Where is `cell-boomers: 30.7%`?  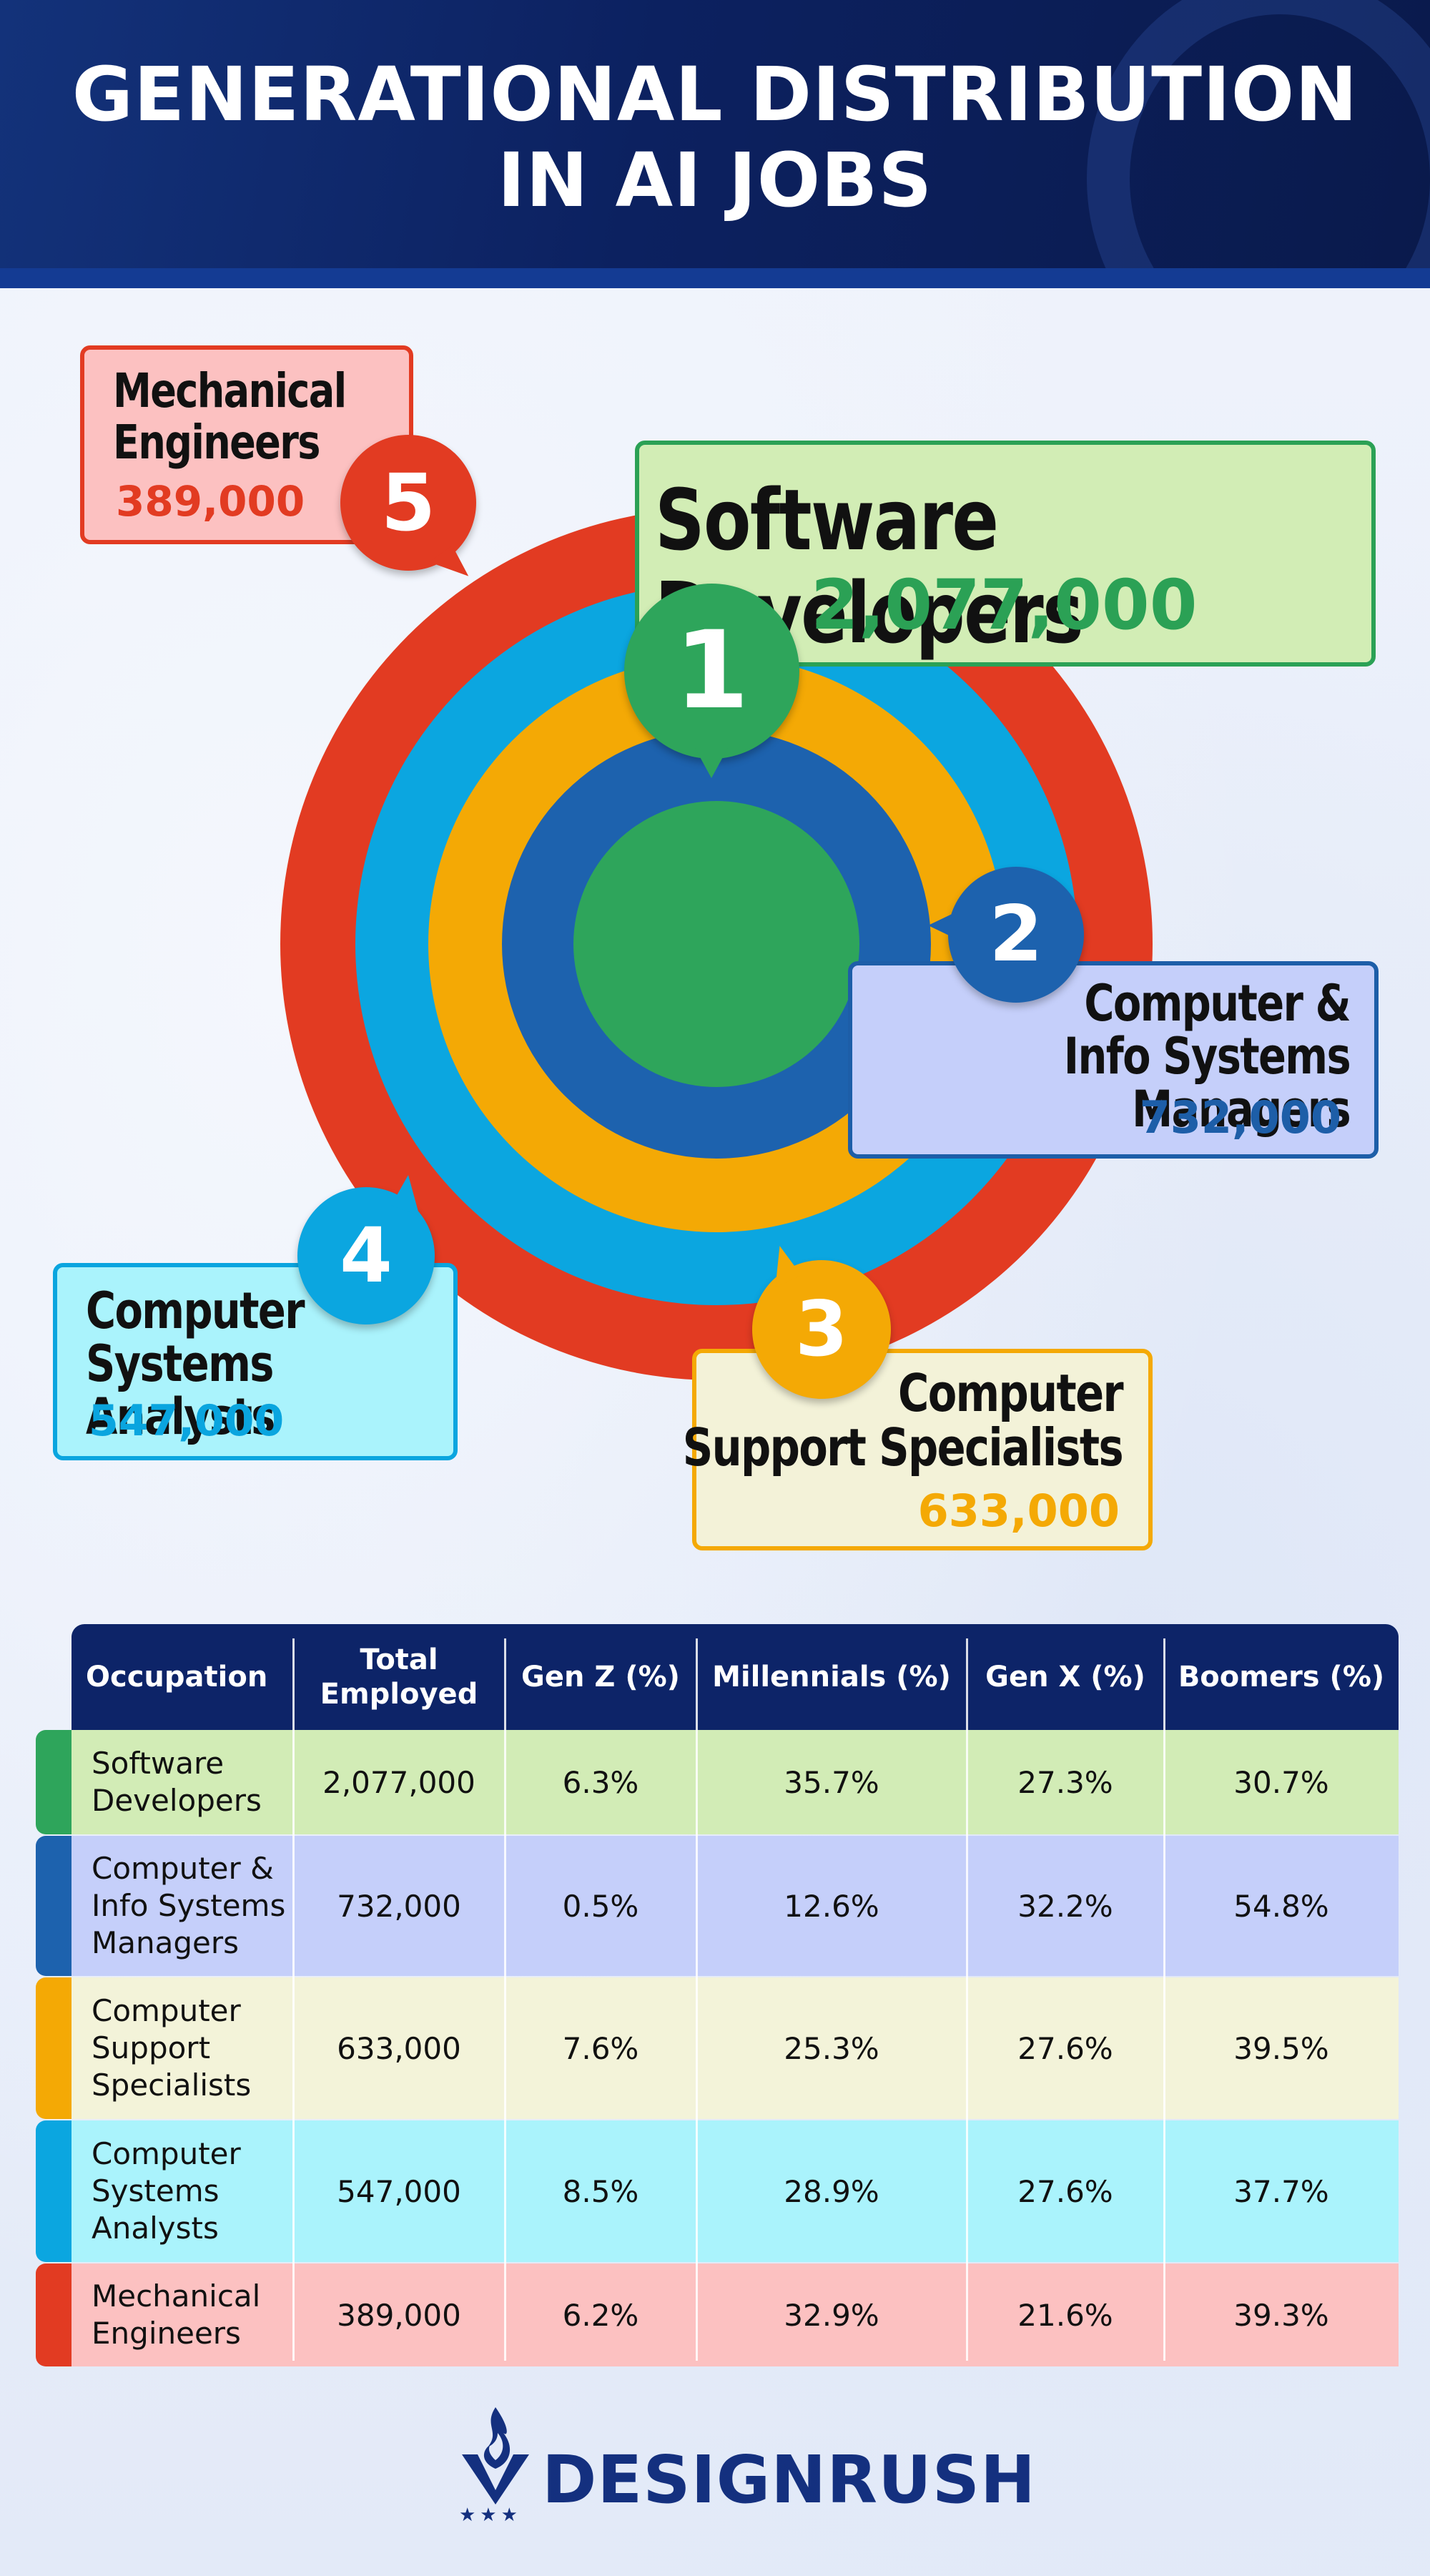
cell-boomers: 30.7% is located at coordinates (1281, 1782).